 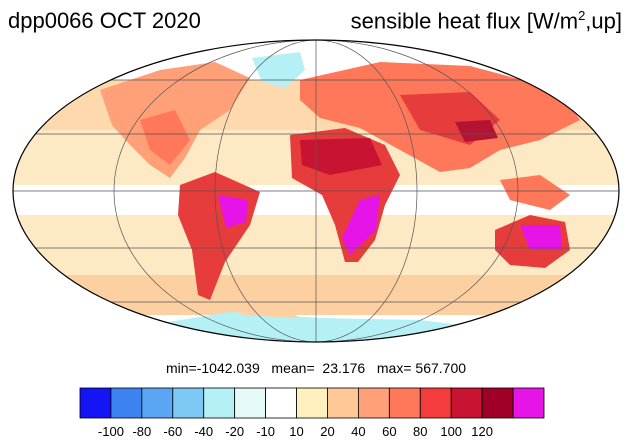 What do you see at coordinates (358, 431) in the screenshot?
I see `colorbar-tick-label: 40` at bounding box center [358, 431].